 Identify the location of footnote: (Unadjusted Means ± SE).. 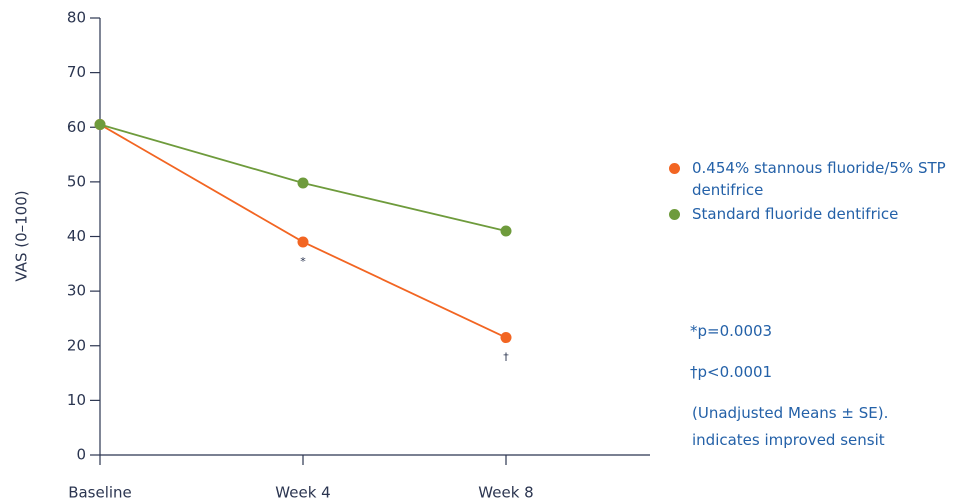
(790, 413).